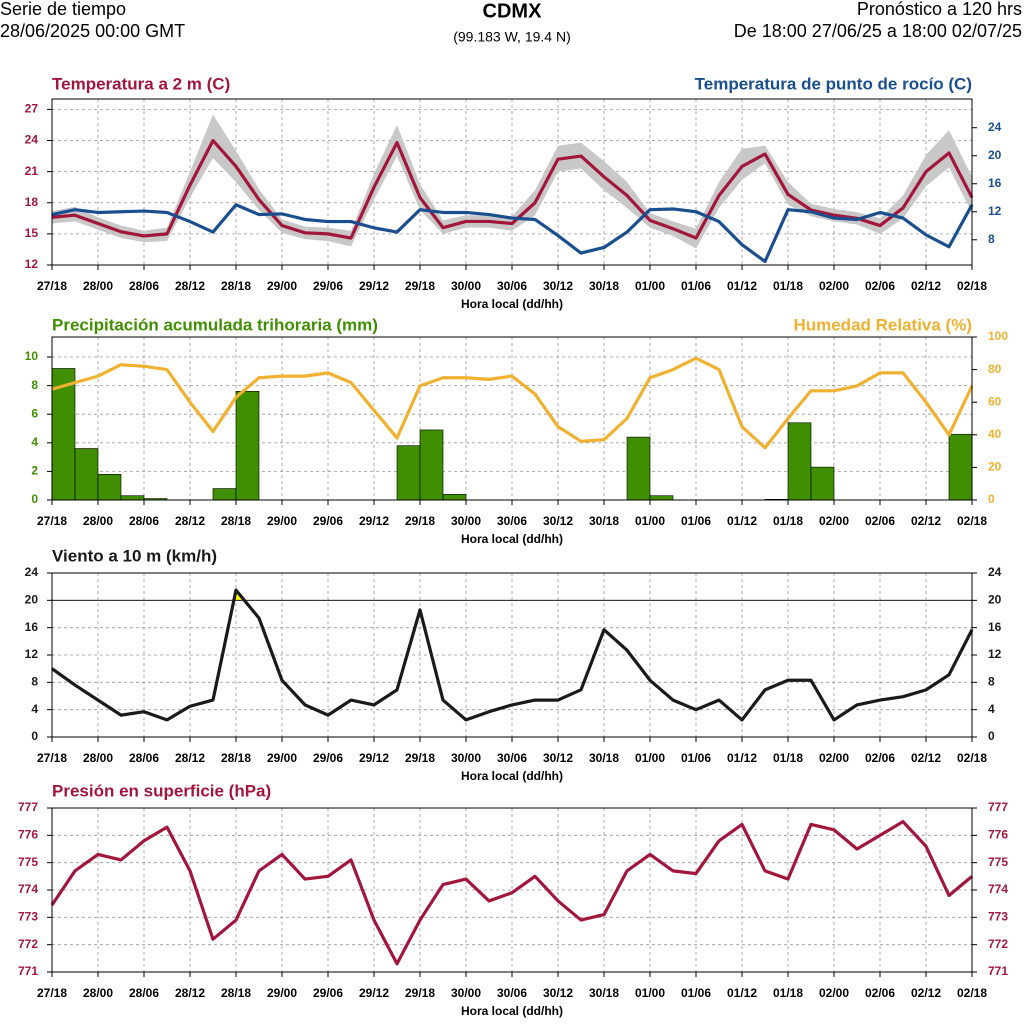 This screenshot has width=1024, height=1024. What do you see at coordinates (995, 369) in the screenshot?
I see `y2-tick-label: 80` at bounding box center [995, 369].